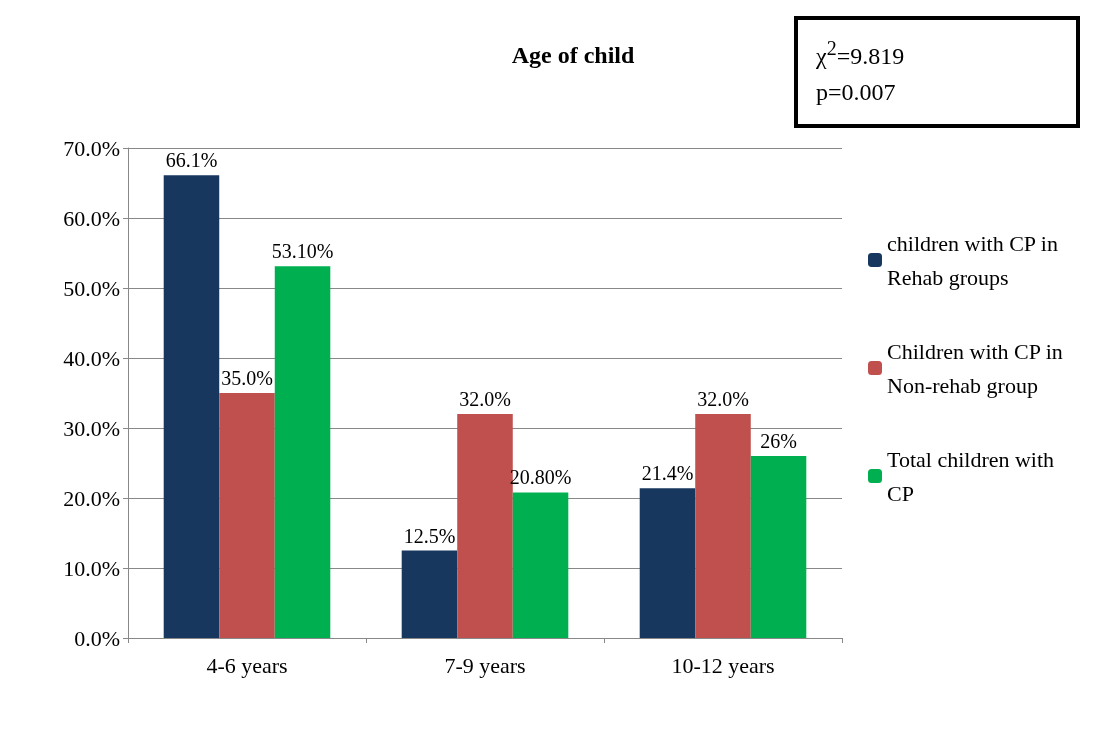  Describe the element at coordinates (247, 665) in the screenshot. I see `x-tick-label: 4-6 years` at that location.